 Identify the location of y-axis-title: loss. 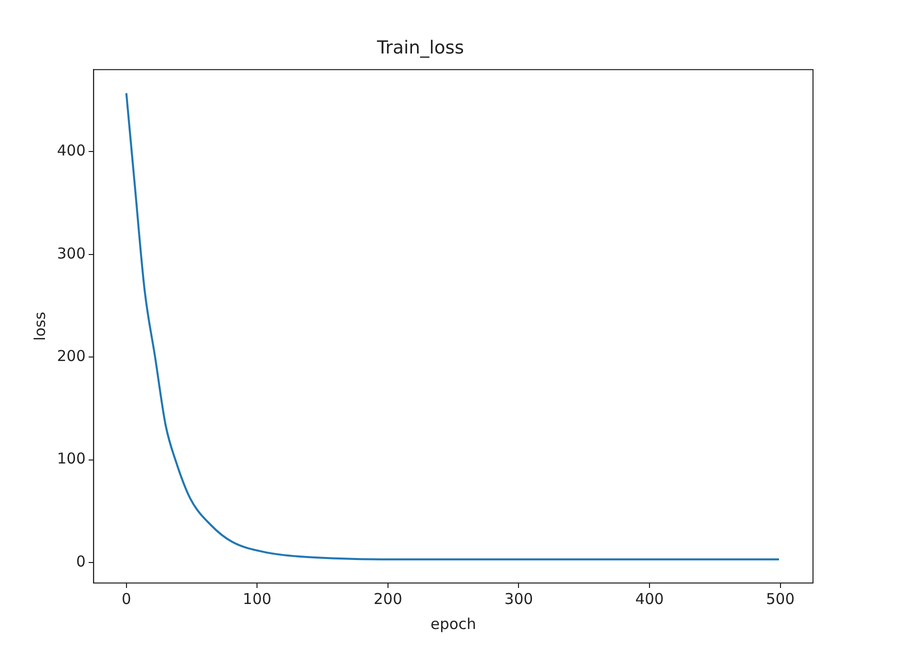
(39, 326).